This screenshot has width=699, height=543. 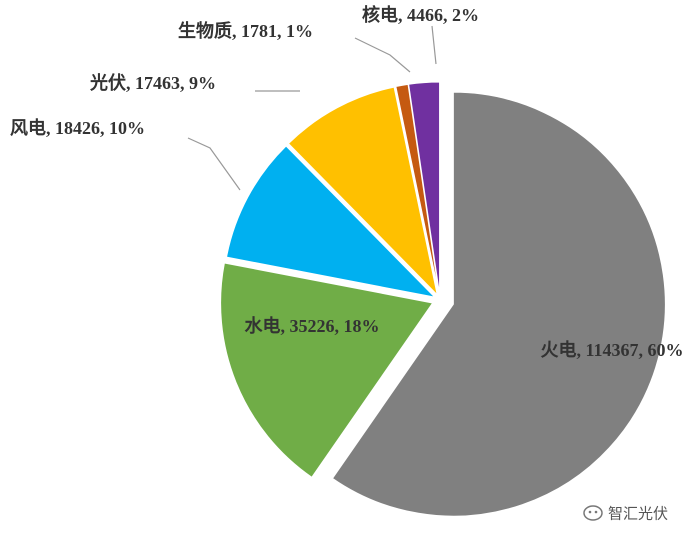 I want to click on value-label: , 1781, 1%, so click(x=272, y=31).